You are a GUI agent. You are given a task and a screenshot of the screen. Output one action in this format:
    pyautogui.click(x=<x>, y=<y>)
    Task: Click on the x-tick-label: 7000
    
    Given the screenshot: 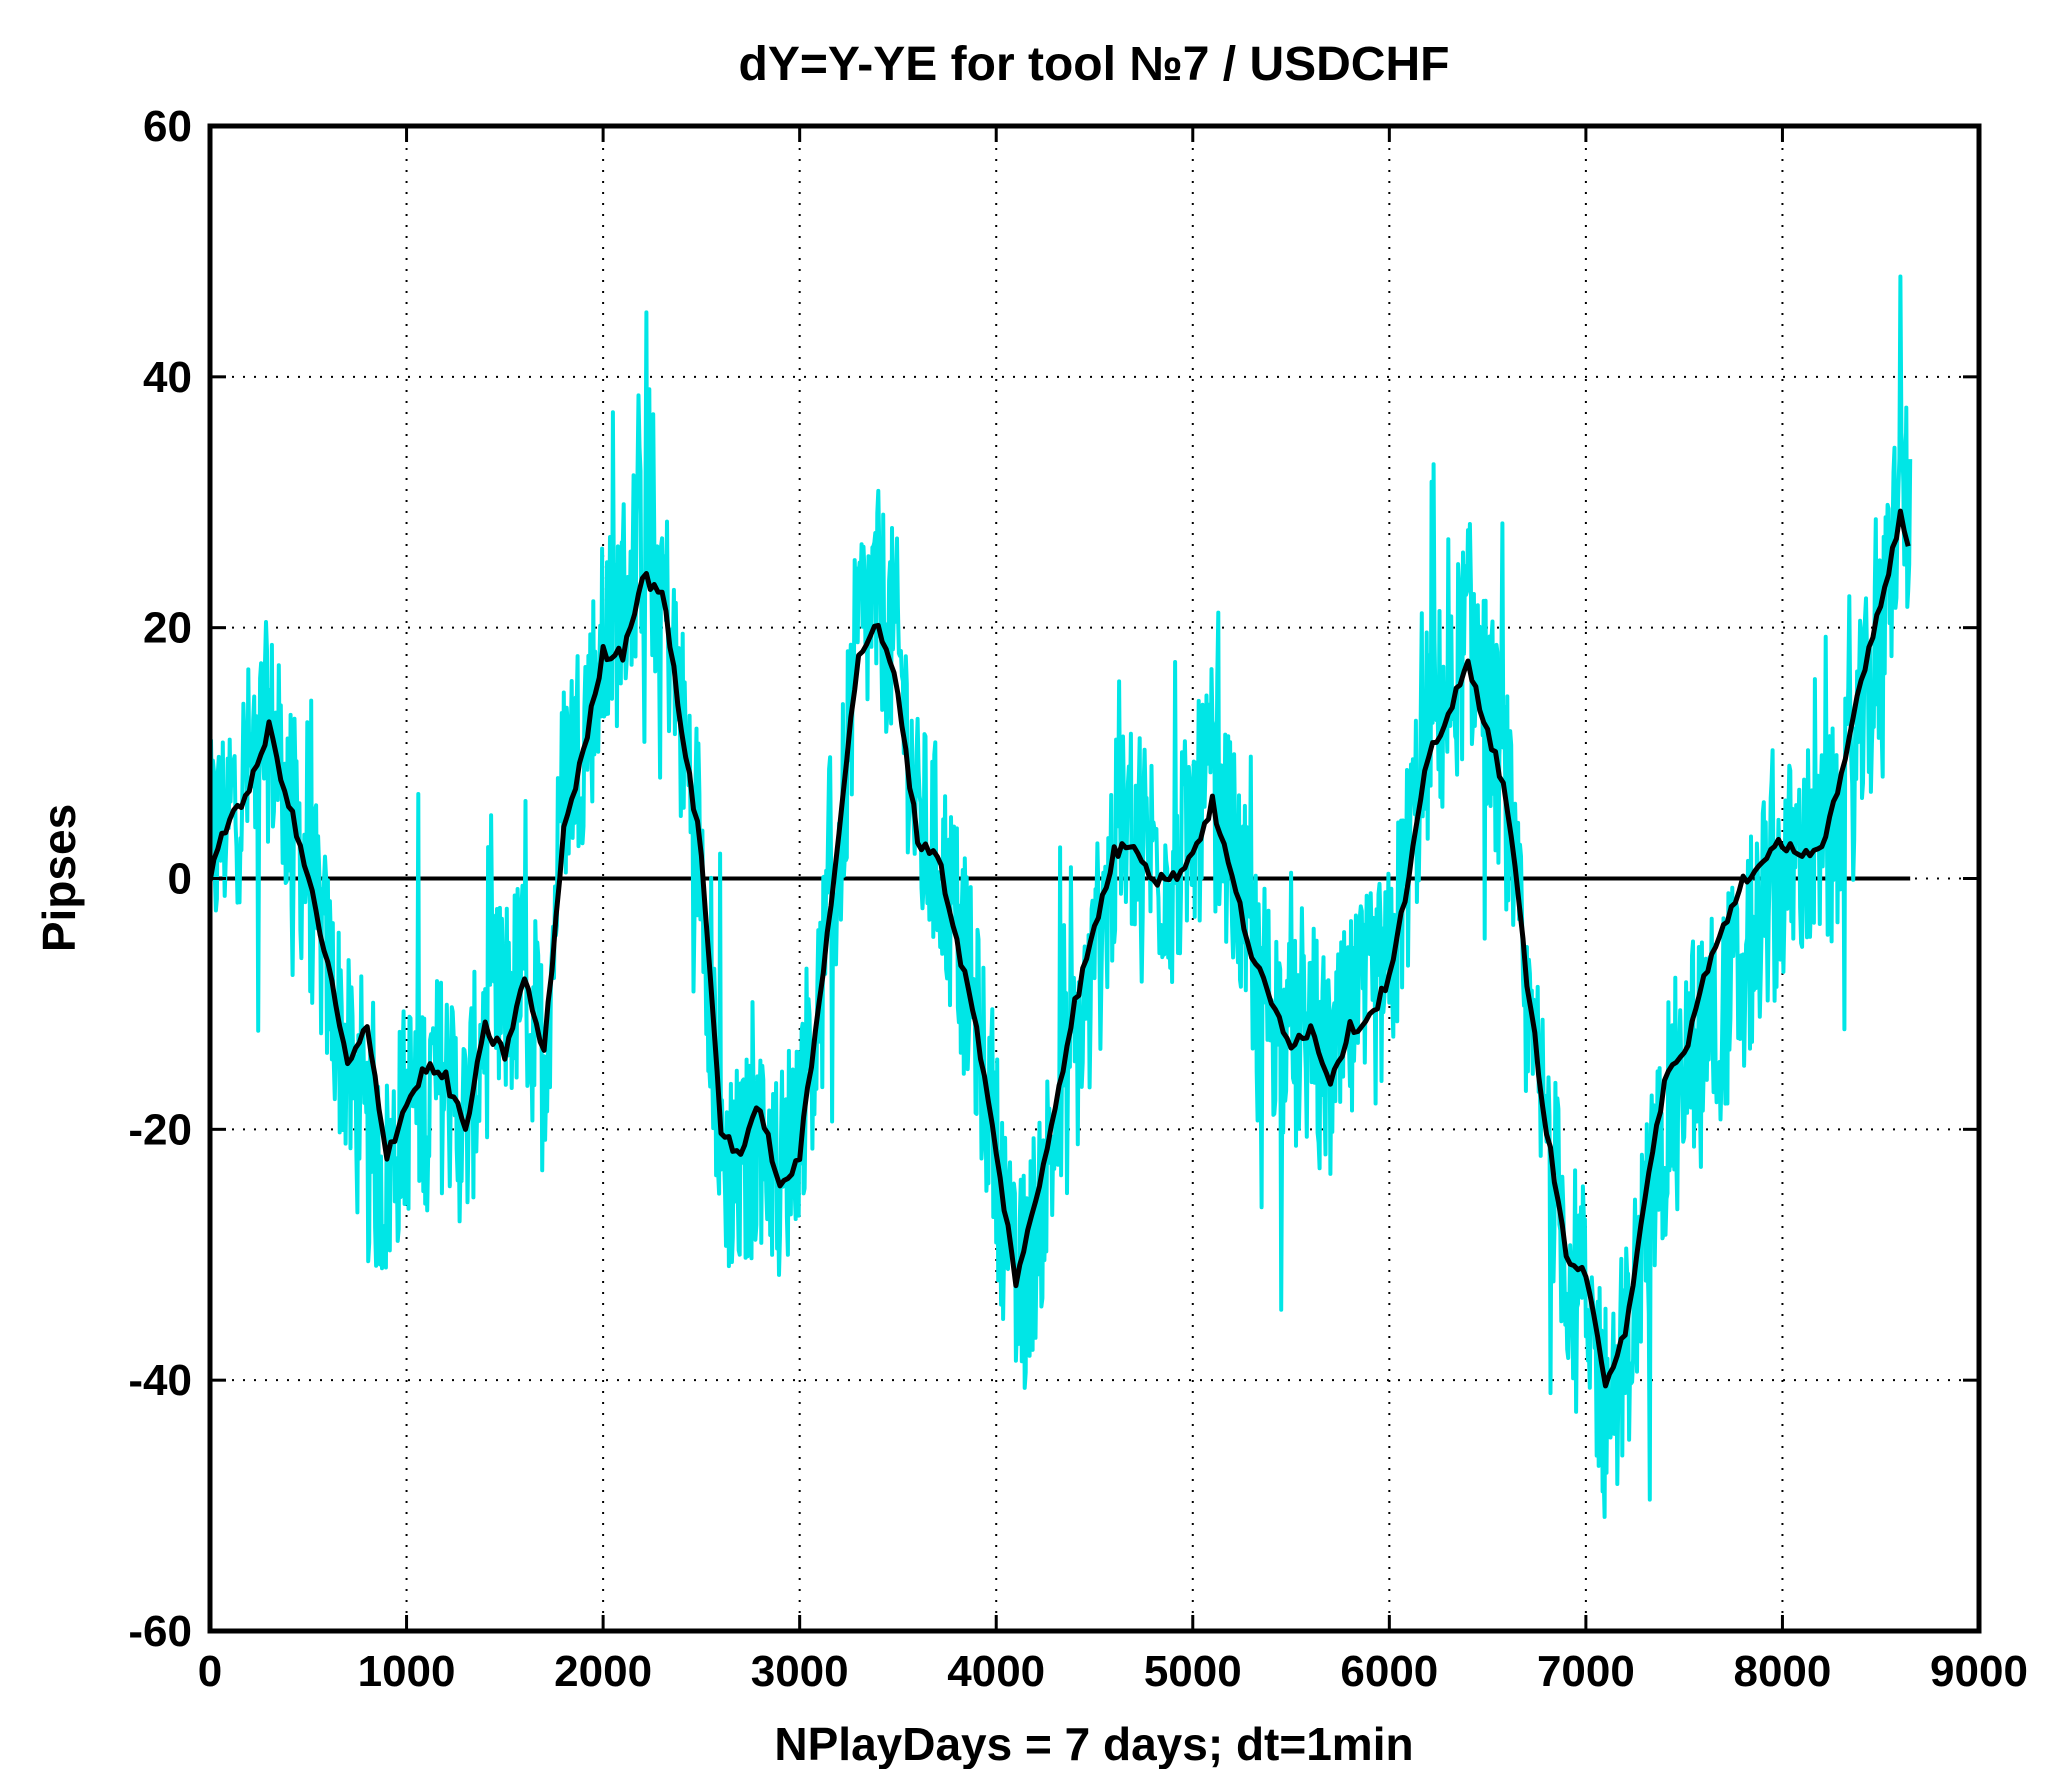 What is the action you would take?
    pyautogui.click(x=1586, y=1671)
    